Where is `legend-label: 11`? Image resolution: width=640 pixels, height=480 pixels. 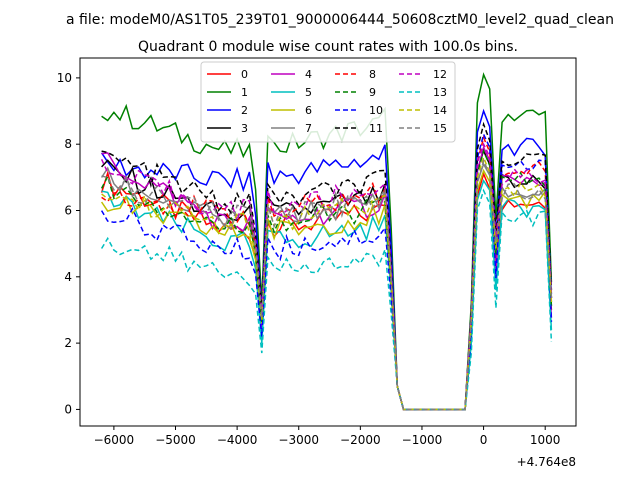
legend-label: 11 is located at coordinates (376, 128).